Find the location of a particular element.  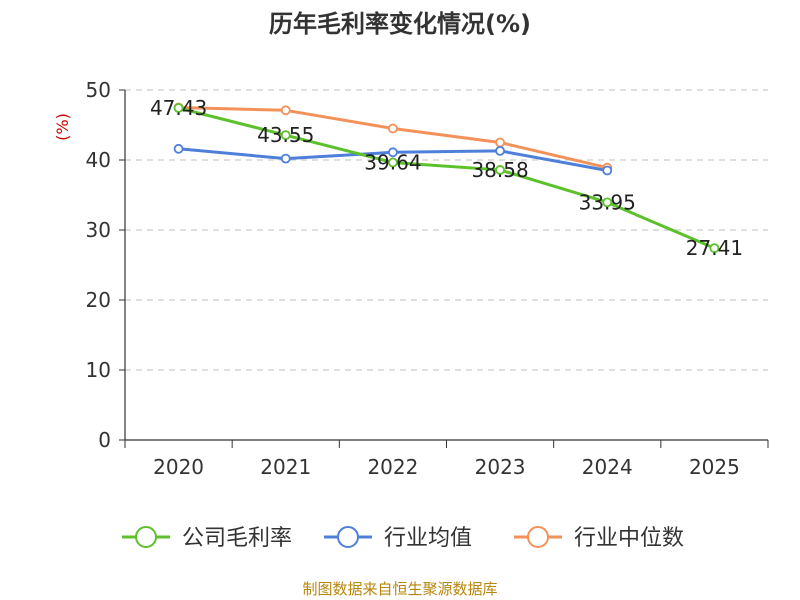

data-label-2023: 38.58 is located at coordinates (499, 170).